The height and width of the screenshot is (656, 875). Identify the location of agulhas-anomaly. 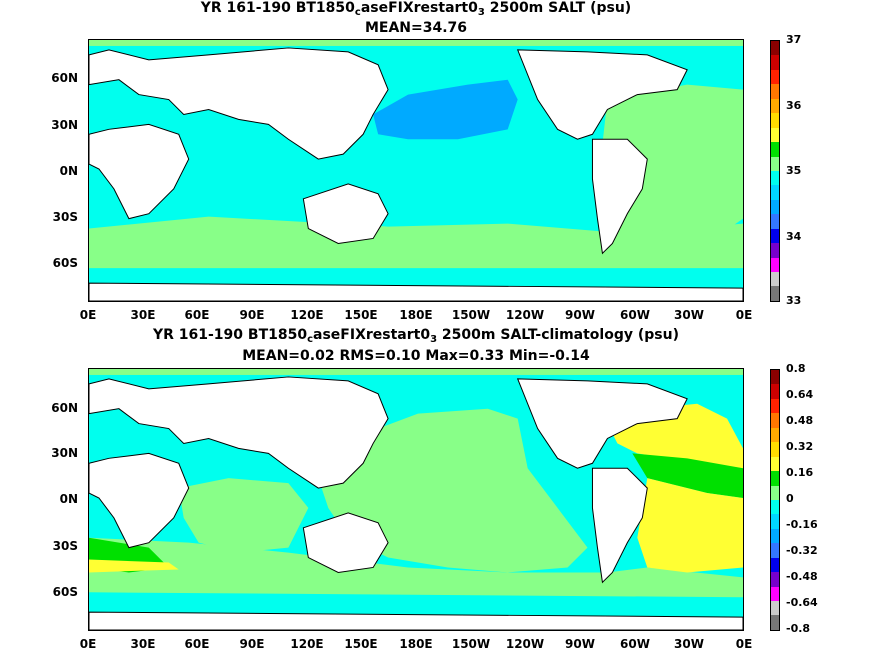
(134, 566).